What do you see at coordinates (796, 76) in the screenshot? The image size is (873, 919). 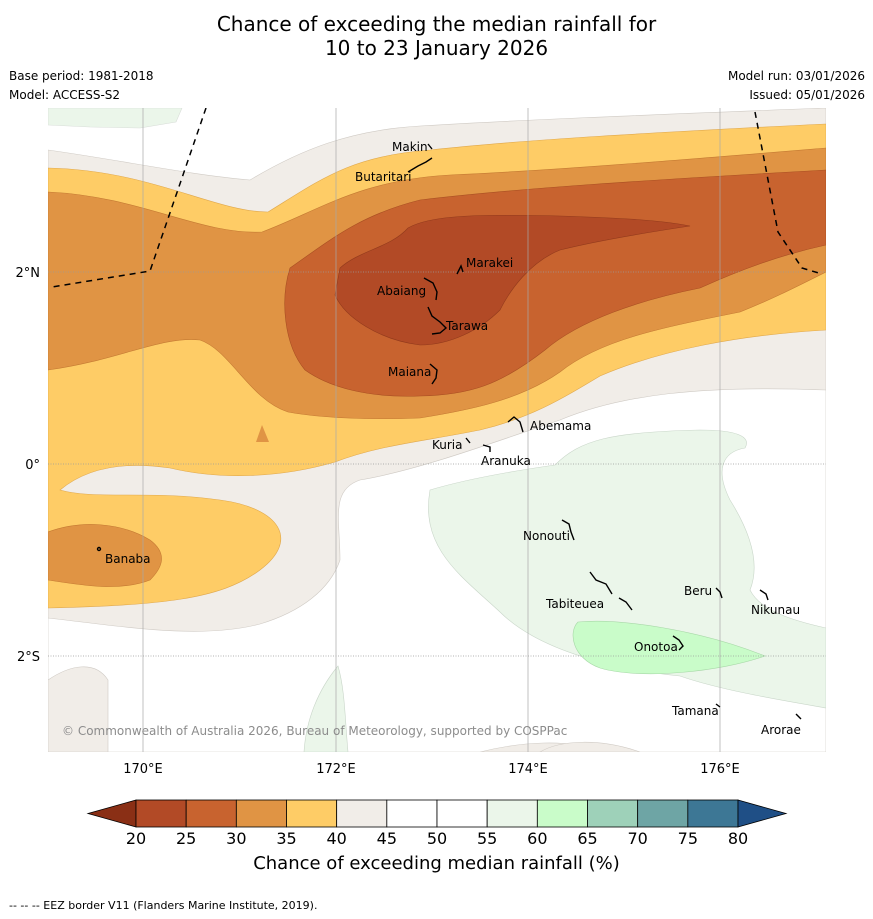 I see `model-run-text: Model run: 03/01/2026` at bounding box center [796, 76].